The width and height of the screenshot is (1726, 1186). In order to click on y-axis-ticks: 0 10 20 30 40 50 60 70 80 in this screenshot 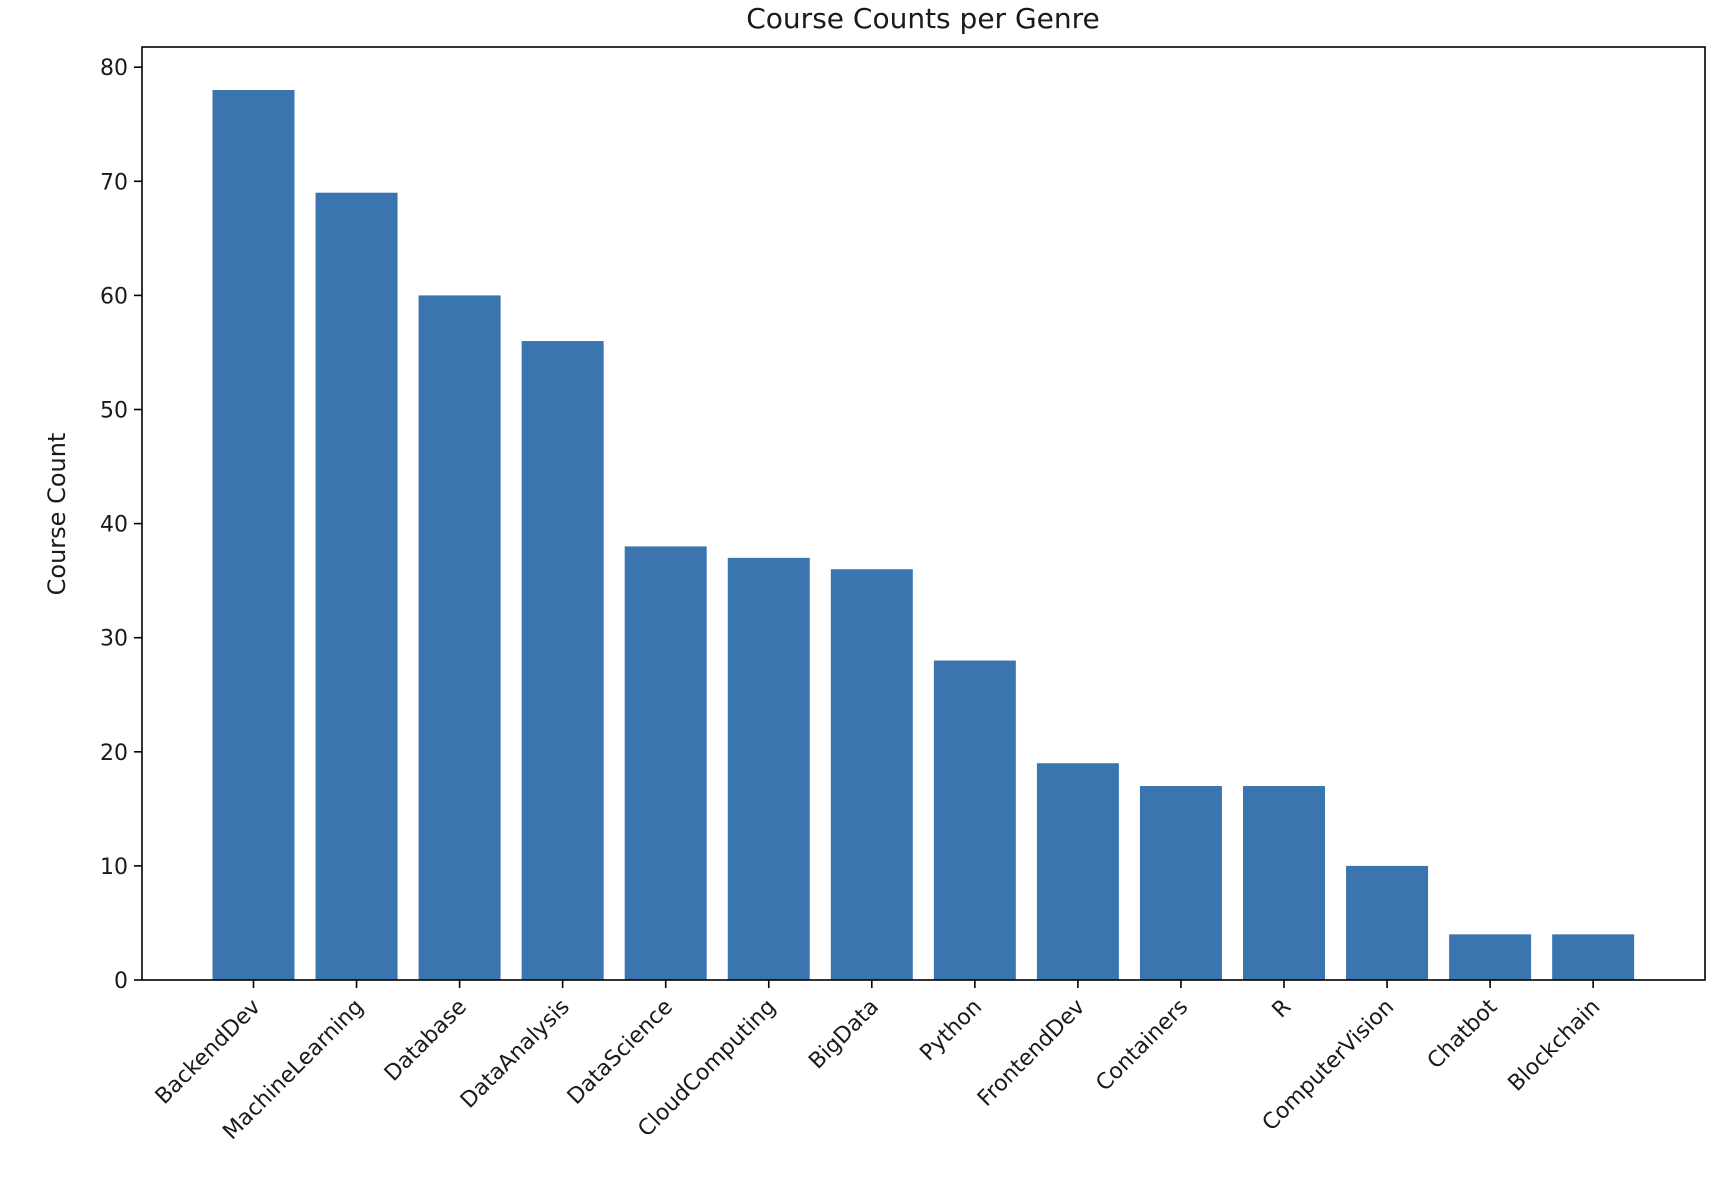, I will do `click(121, 525)`.